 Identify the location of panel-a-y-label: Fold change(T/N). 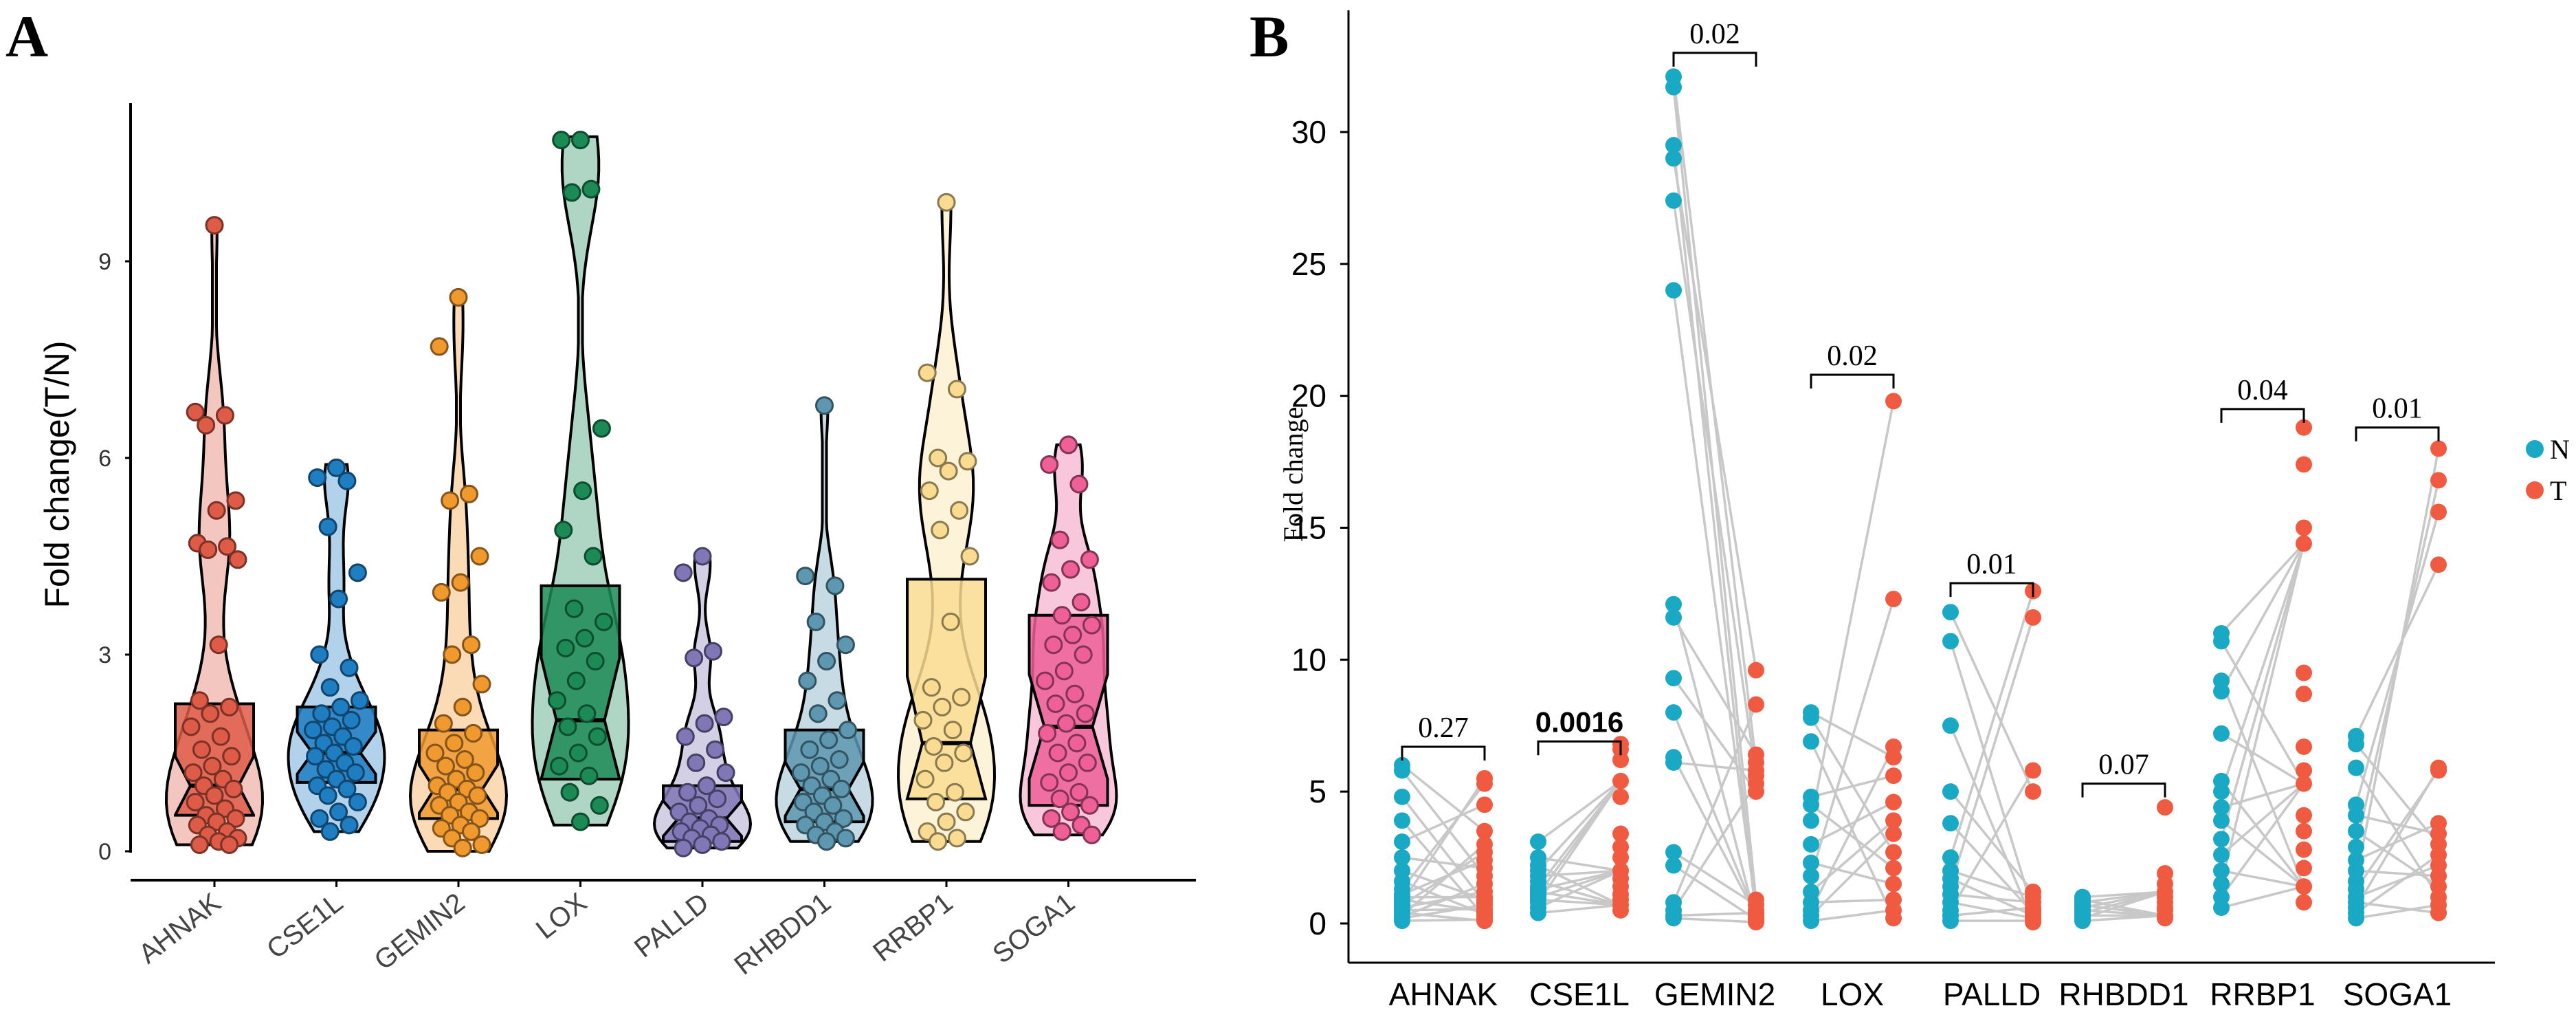
(57, 474).